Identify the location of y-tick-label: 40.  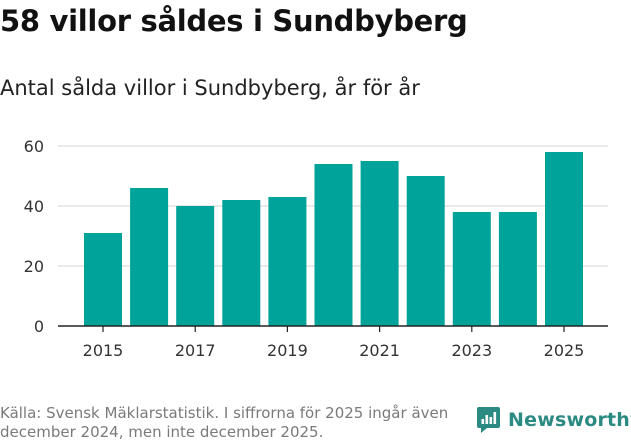
(34, 206).